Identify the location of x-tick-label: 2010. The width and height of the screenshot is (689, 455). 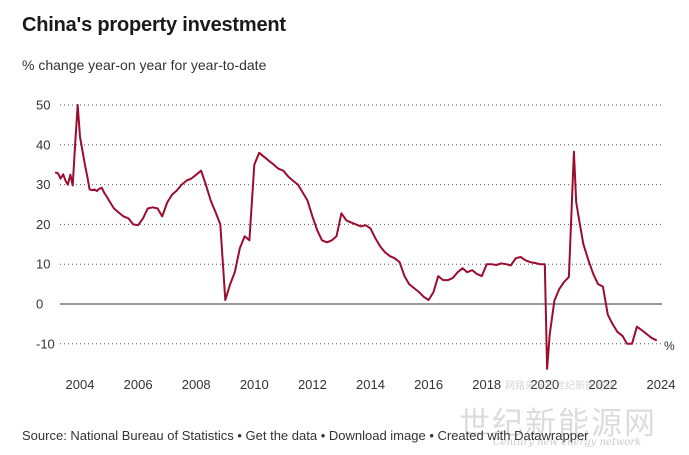
(254, 384).